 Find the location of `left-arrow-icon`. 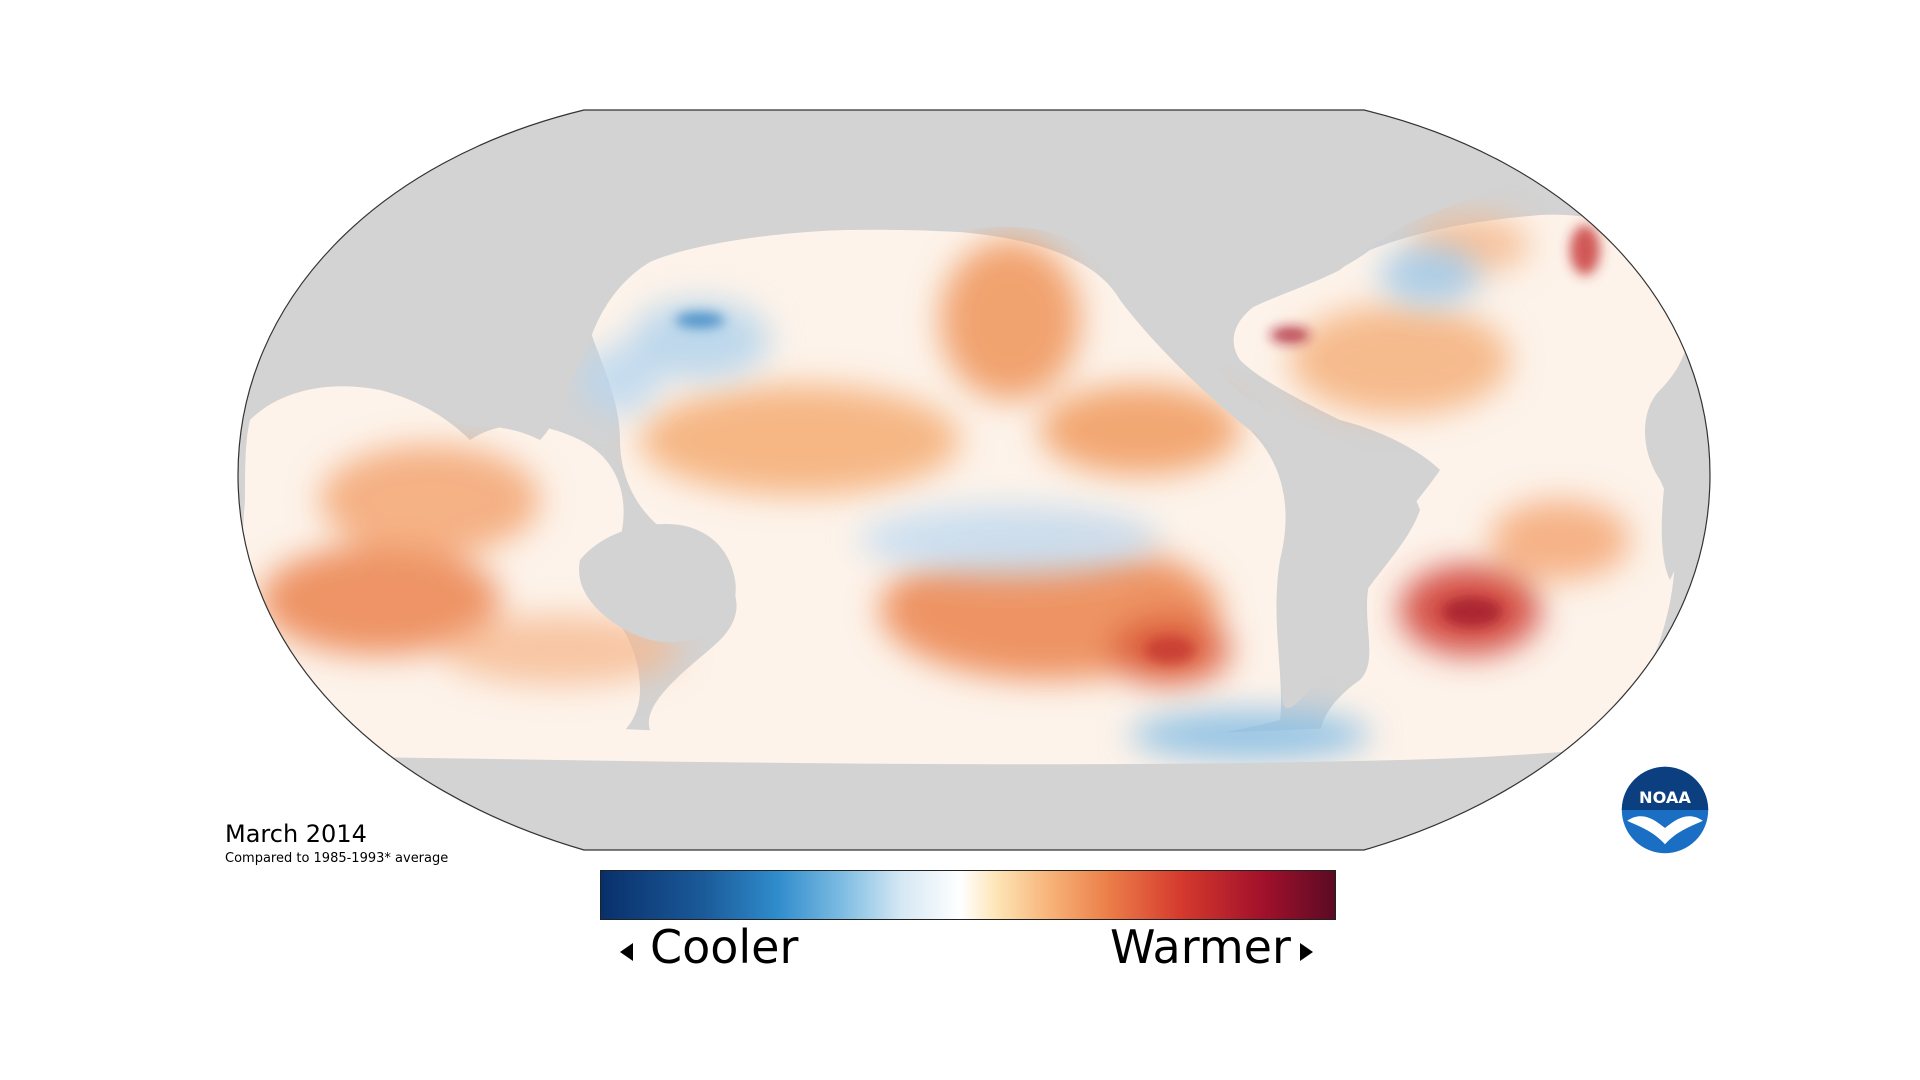

left-arrow-icon is located at coordinates (626, 952).